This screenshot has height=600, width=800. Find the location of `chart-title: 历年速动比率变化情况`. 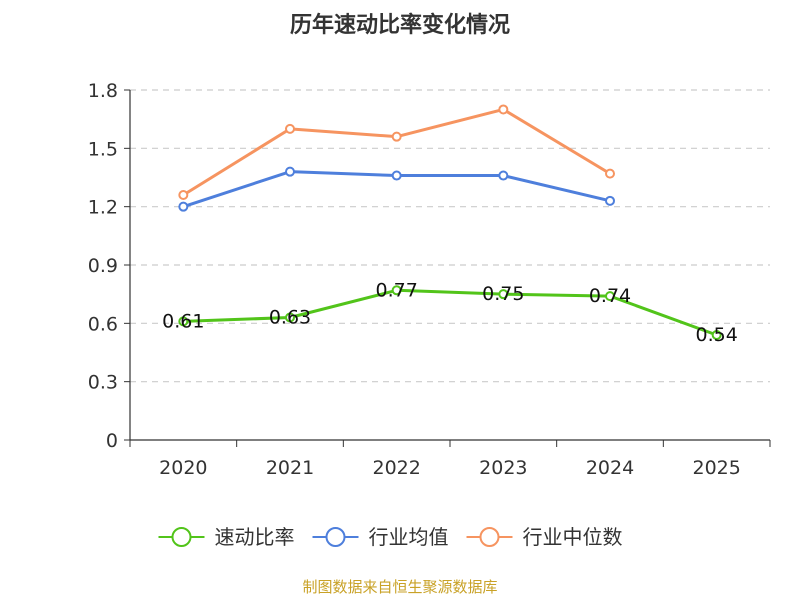

chart-title: 历年速动比率变化情况 is located at coordinates (400, 25).